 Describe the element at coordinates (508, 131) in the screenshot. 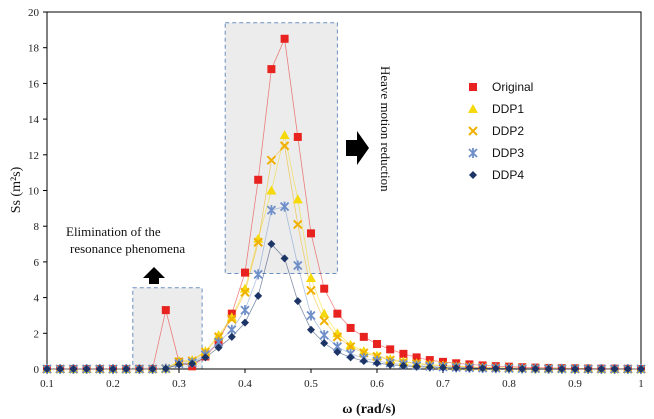

I see `legend-label: DDP2` at that location.